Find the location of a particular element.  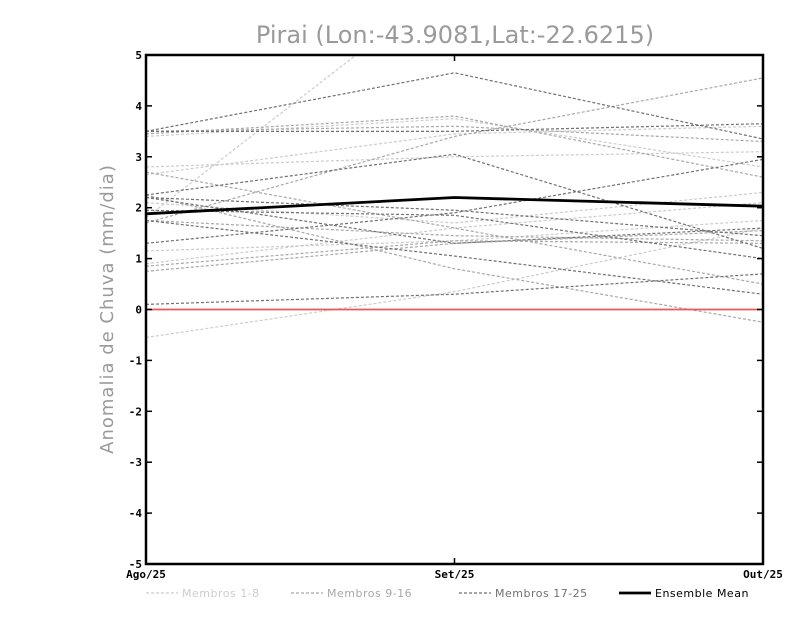

series-line-m14 is located at coordinates (454, 251).